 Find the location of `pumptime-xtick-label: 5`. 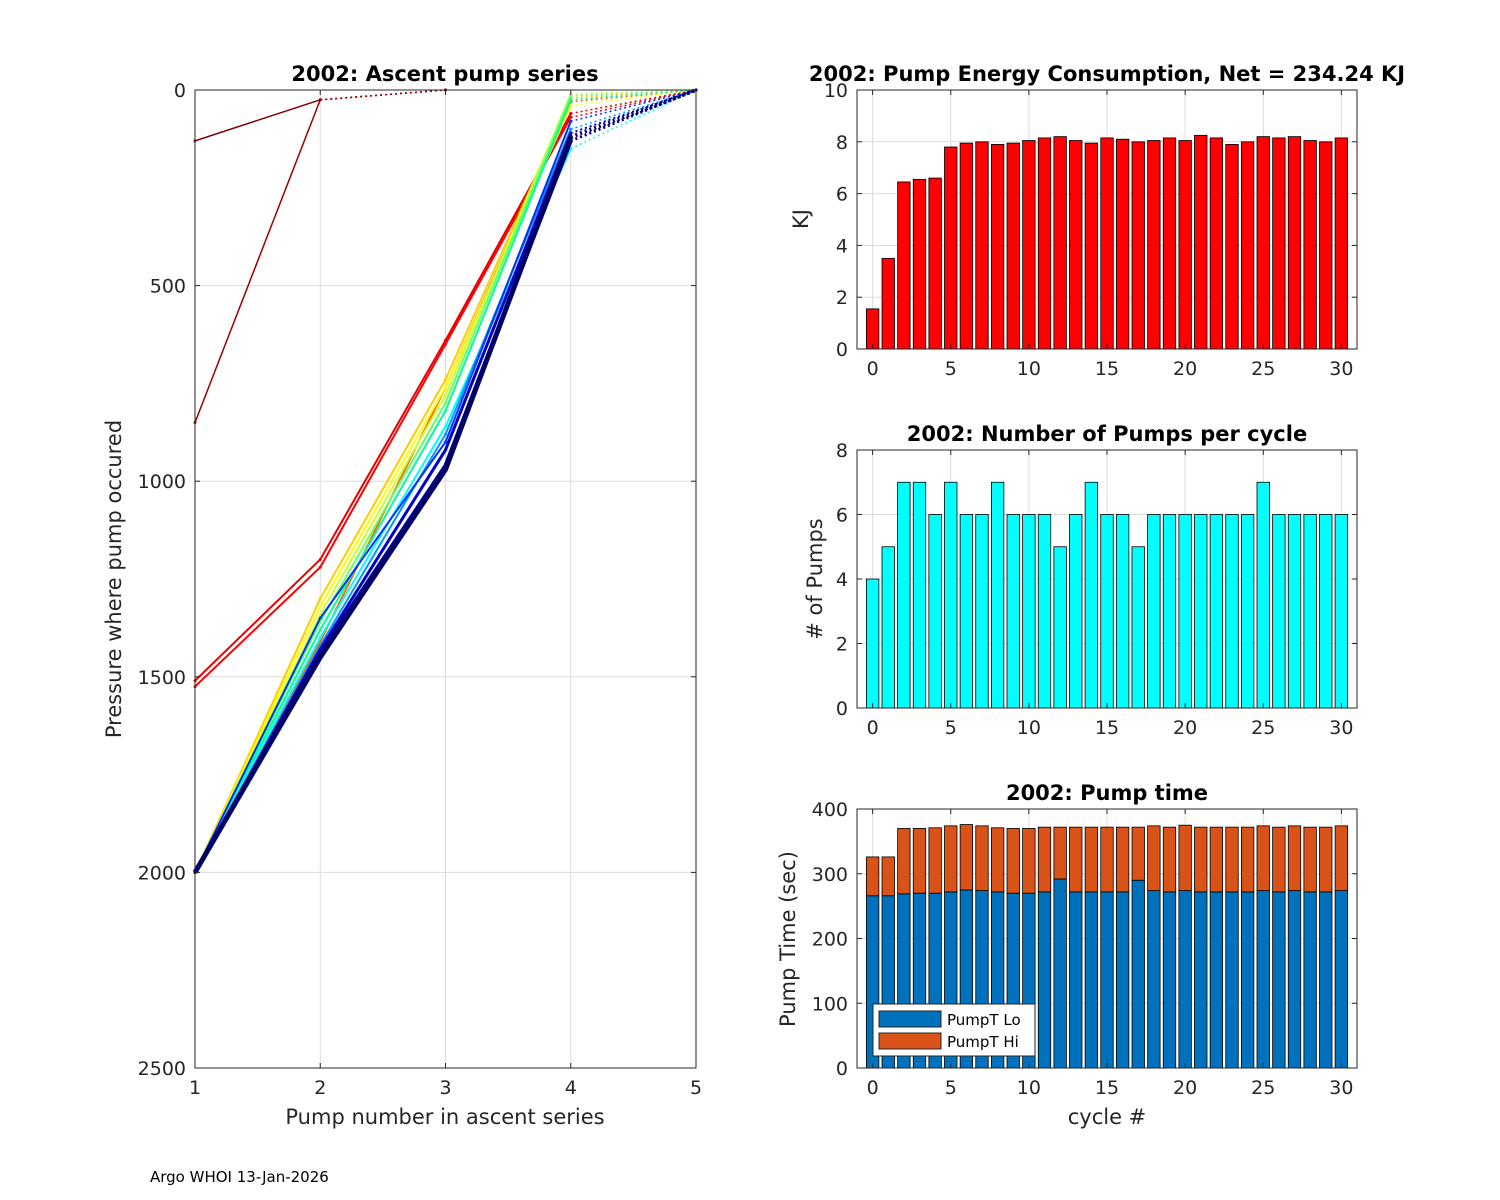

pumptime-xtick-label: 5 is located at coordinates (951, 1088).